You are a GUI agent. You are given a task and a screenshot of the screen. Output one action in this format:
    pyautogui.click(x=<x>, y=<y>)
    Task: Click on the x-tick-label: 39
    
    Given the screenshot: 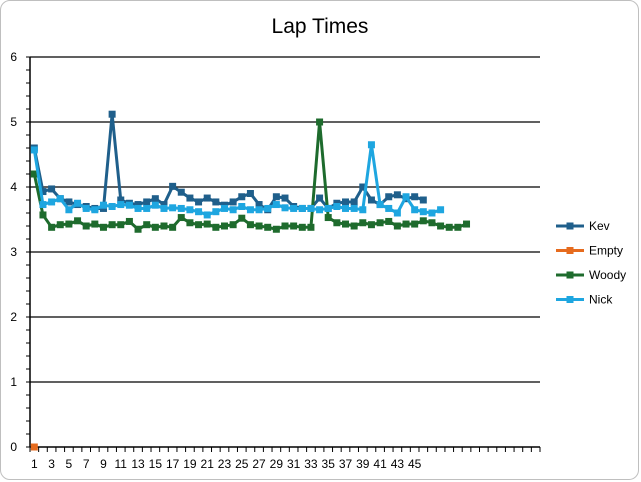 What is the action you would take?
    pyautogui.click(x=363, y=464)
    